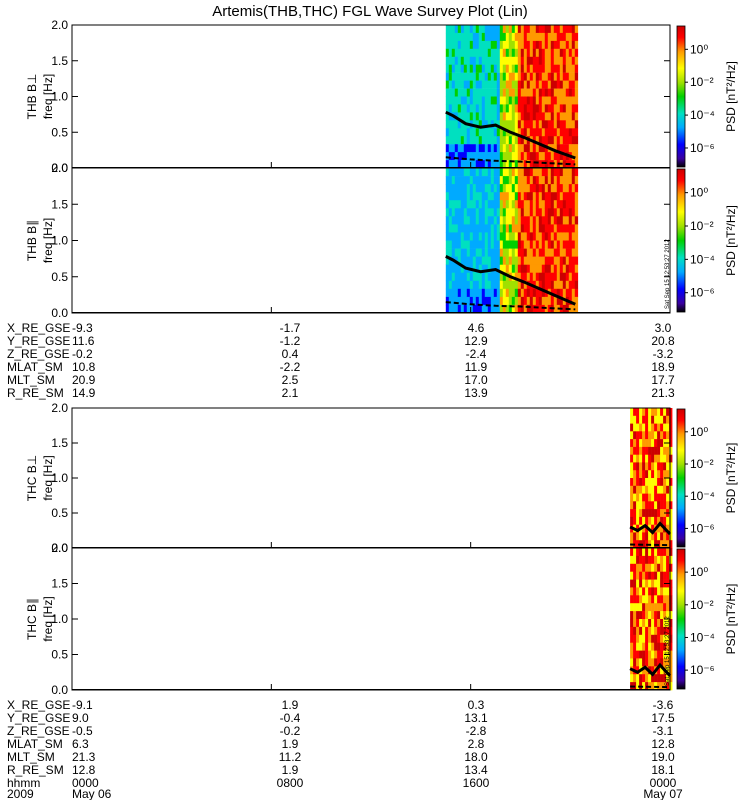 The image size is (750, 800). Describe the element at coordinates (702, 496) in the screenshot. I see `colorbar-tick-label: 10⁻⁴` at that location.